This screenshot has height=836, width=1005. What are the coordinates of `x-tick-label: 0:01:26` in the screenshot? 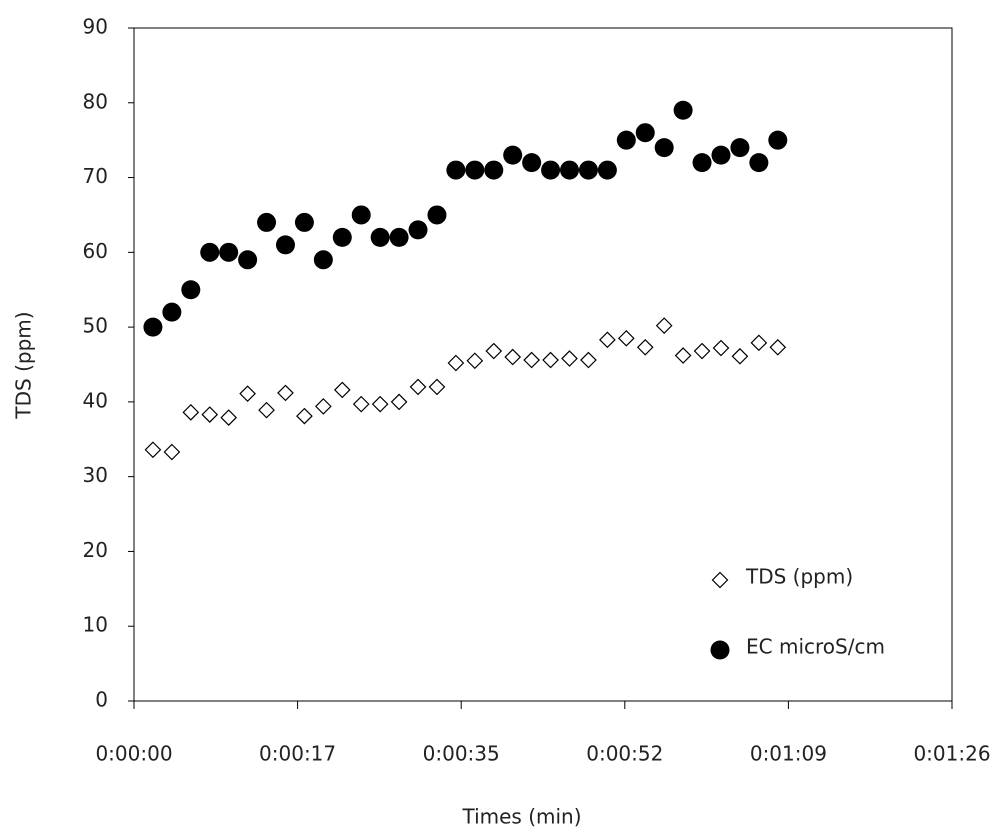 It's located at (951, 754).